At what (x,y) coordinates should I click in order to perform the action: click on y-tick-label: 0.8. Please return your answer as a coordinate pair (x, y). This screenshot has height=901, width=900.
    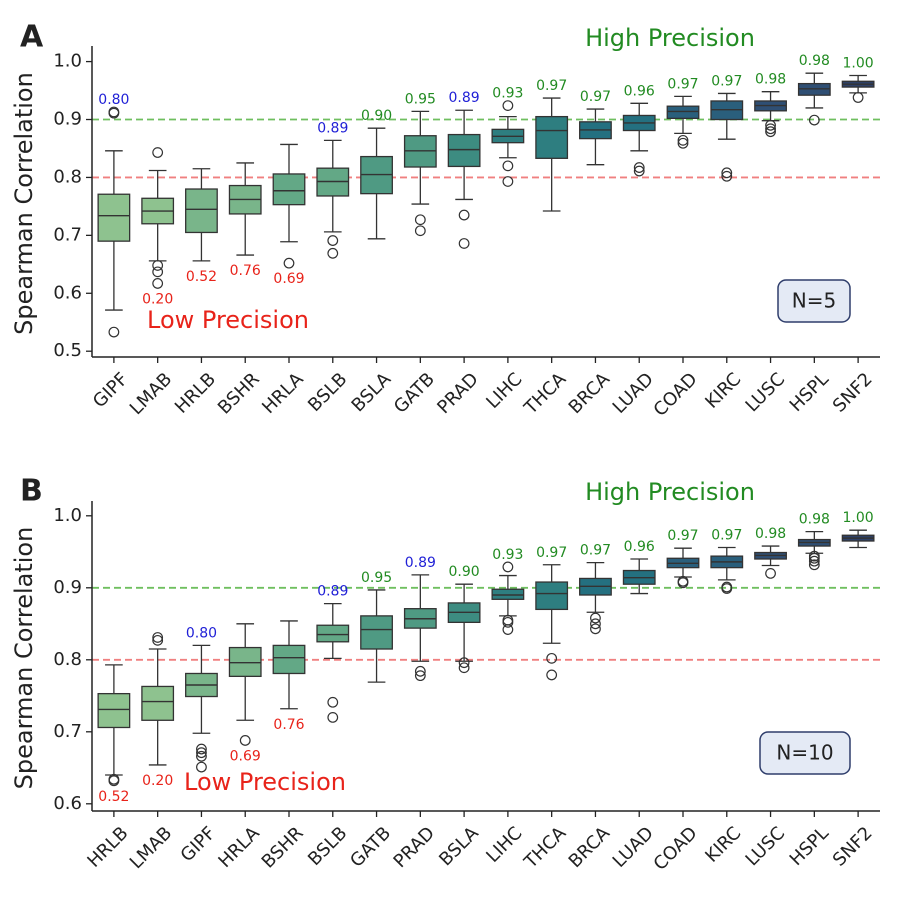
    Looking at the image, I should click on (67, 176).